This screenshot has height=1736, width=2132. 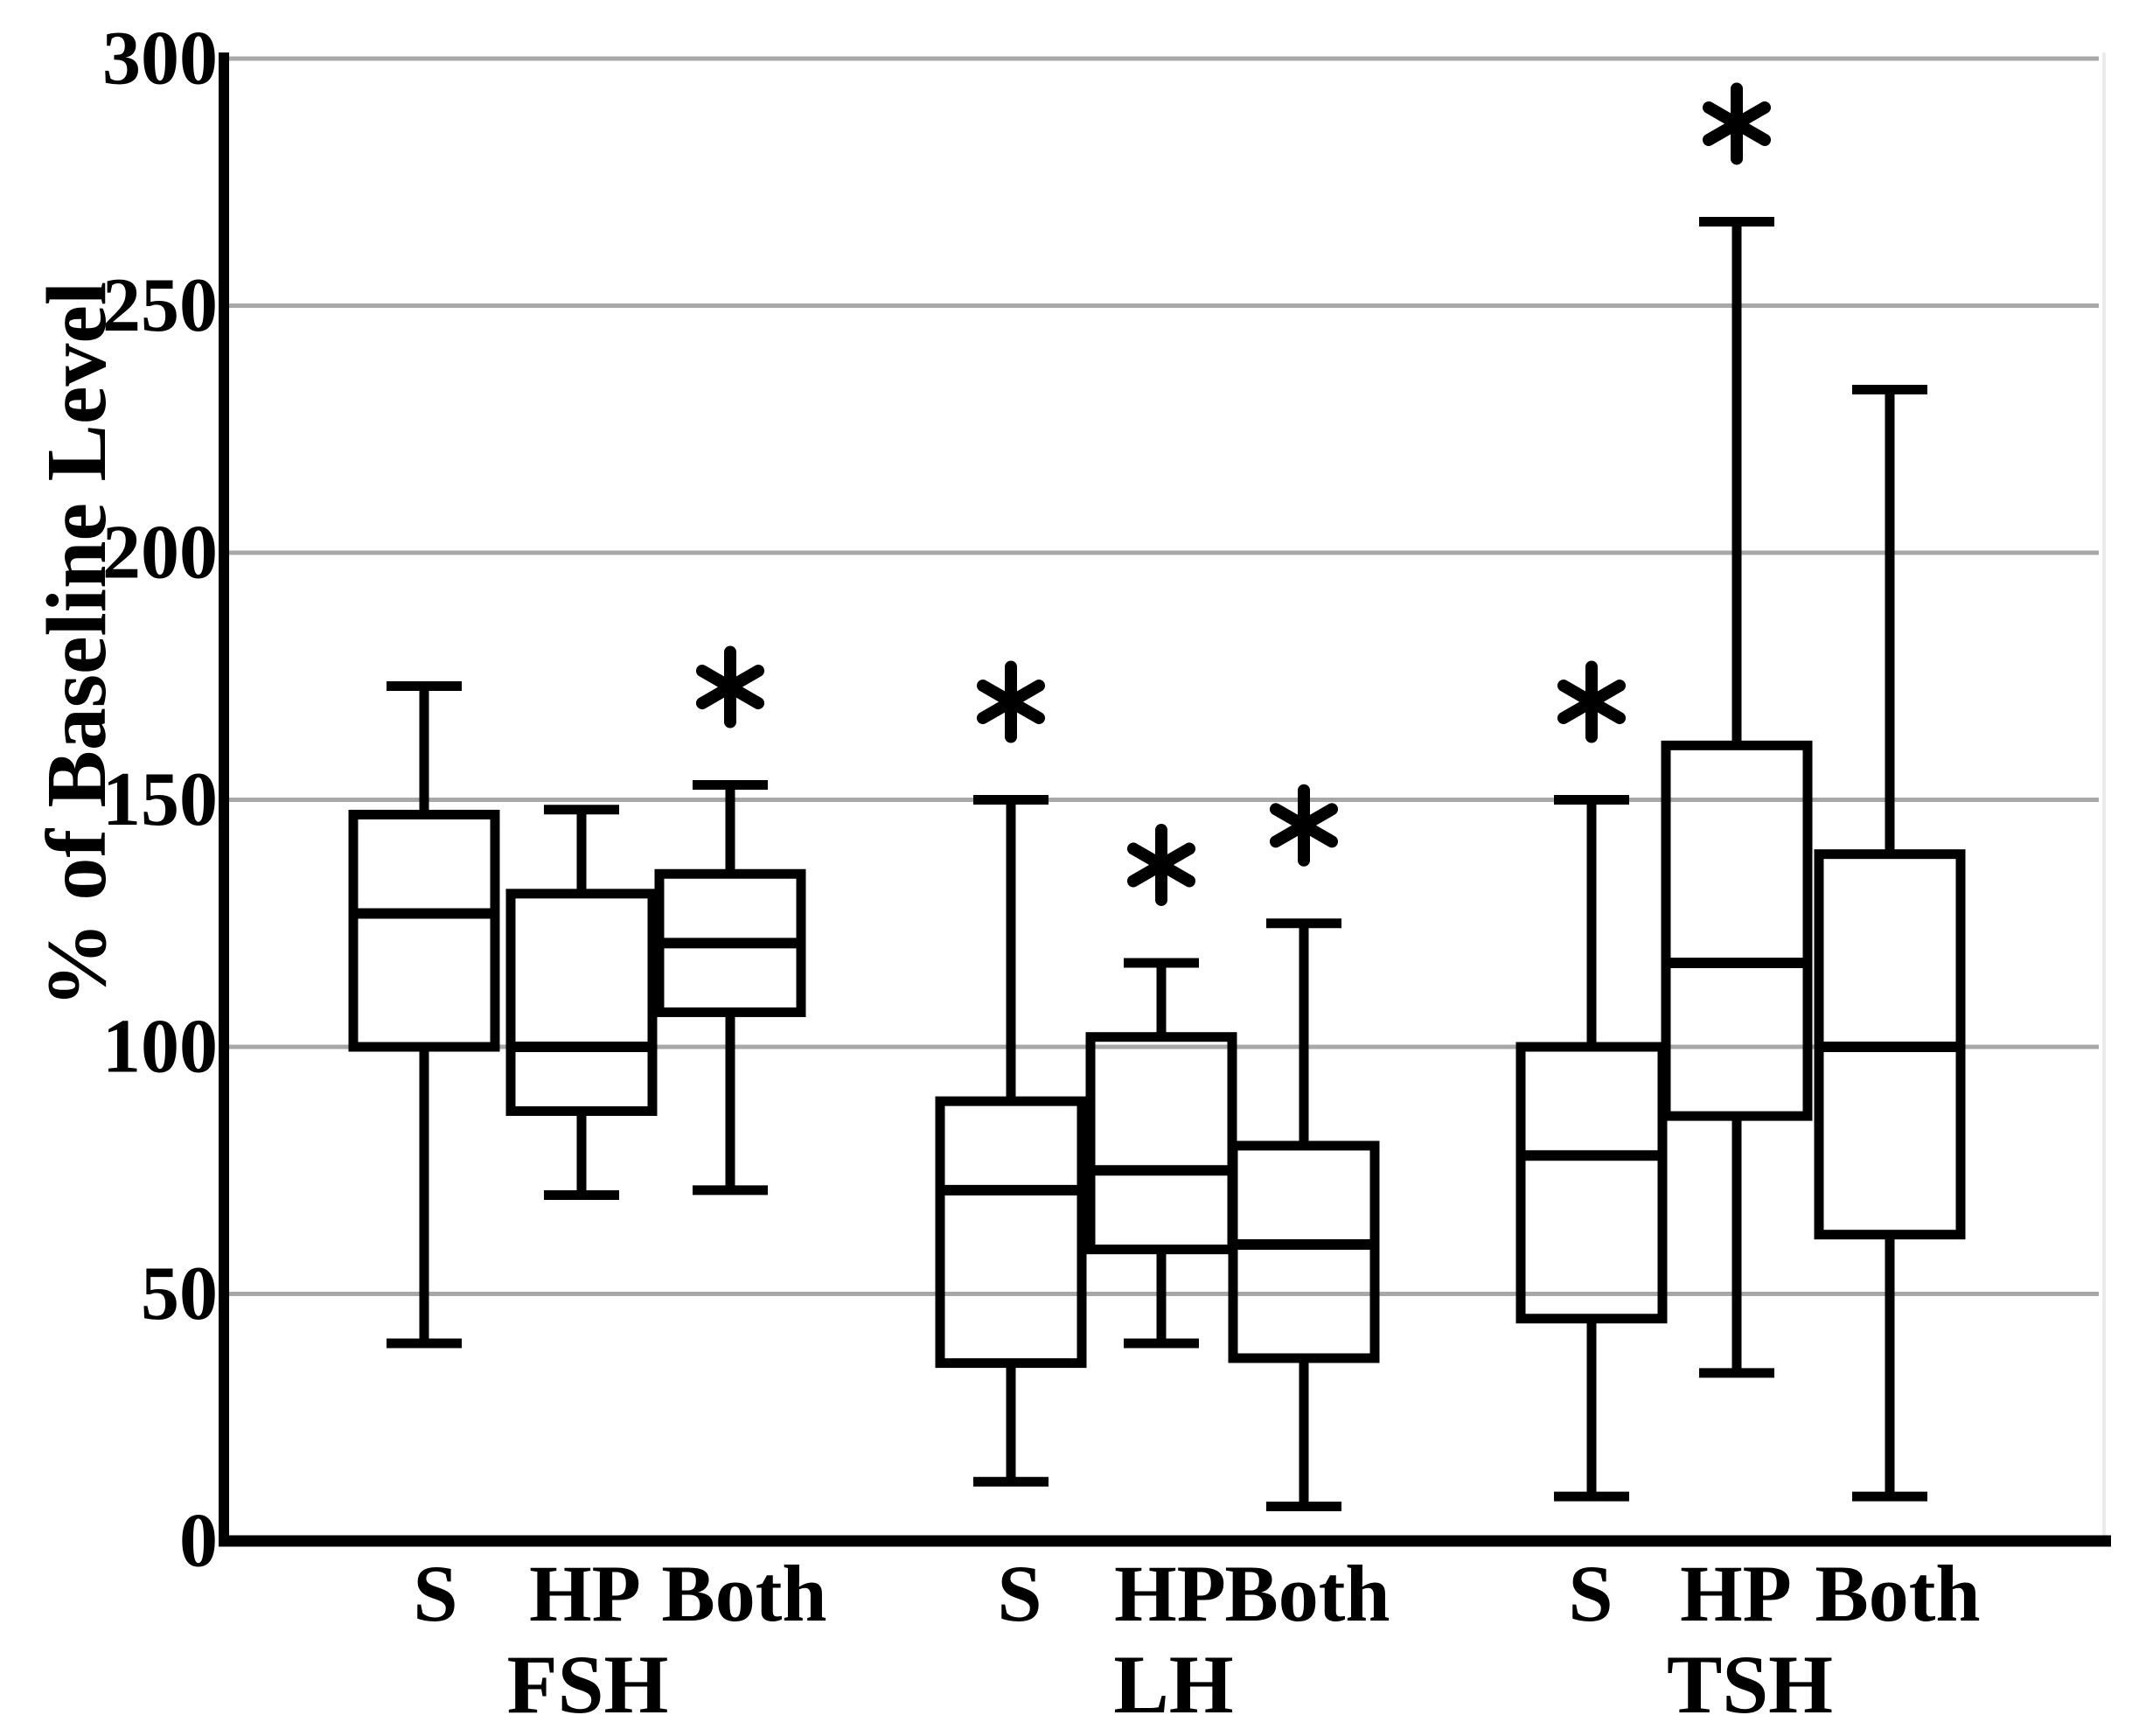 What do you see at coordinates (1736, 1593) in the screenshot?
I see `x-tick-label-TSH-HP: HP` at bounding box center [1736, 1593].